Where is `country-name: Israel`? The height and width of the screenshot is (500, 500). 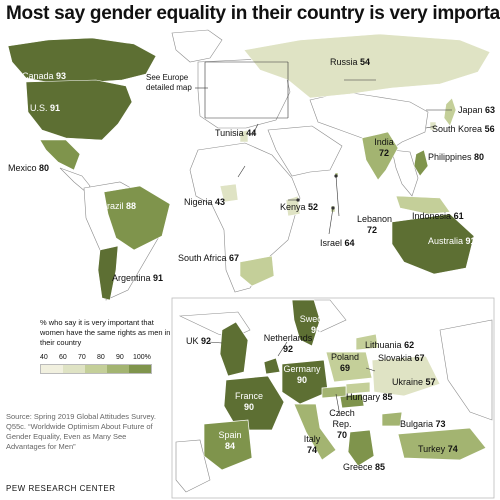
country-name: Israel is located at coordinates (331, 243).